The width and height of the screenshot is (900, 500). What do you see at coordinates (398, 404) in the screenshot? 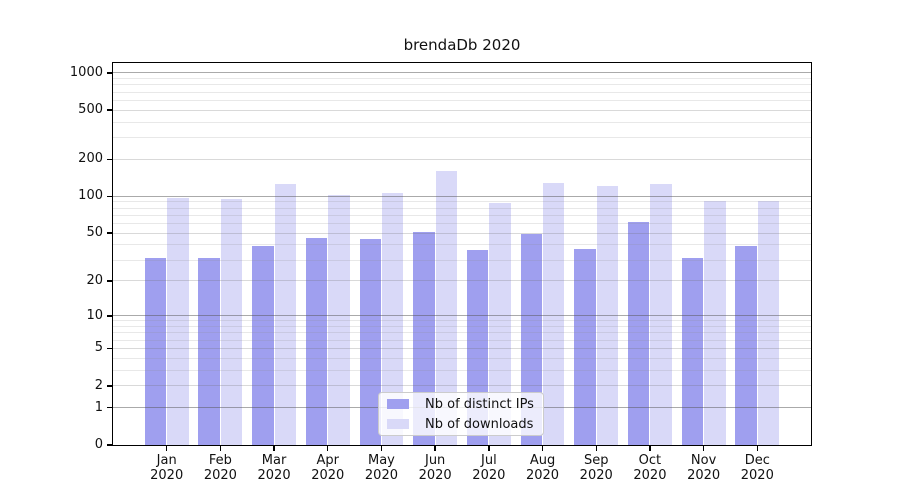
I see `legend-swatch-distinct-ips` at bounding box center [398, 404].